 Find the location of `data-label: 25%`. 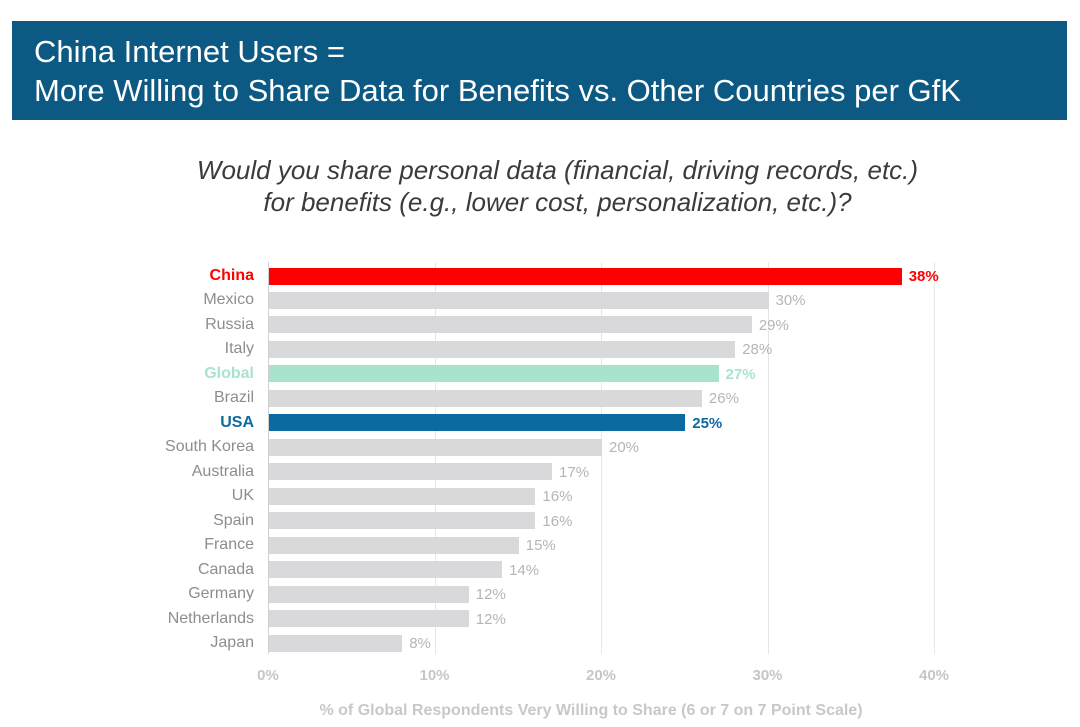

data-label: 25% is located at coordinates (707, 423).